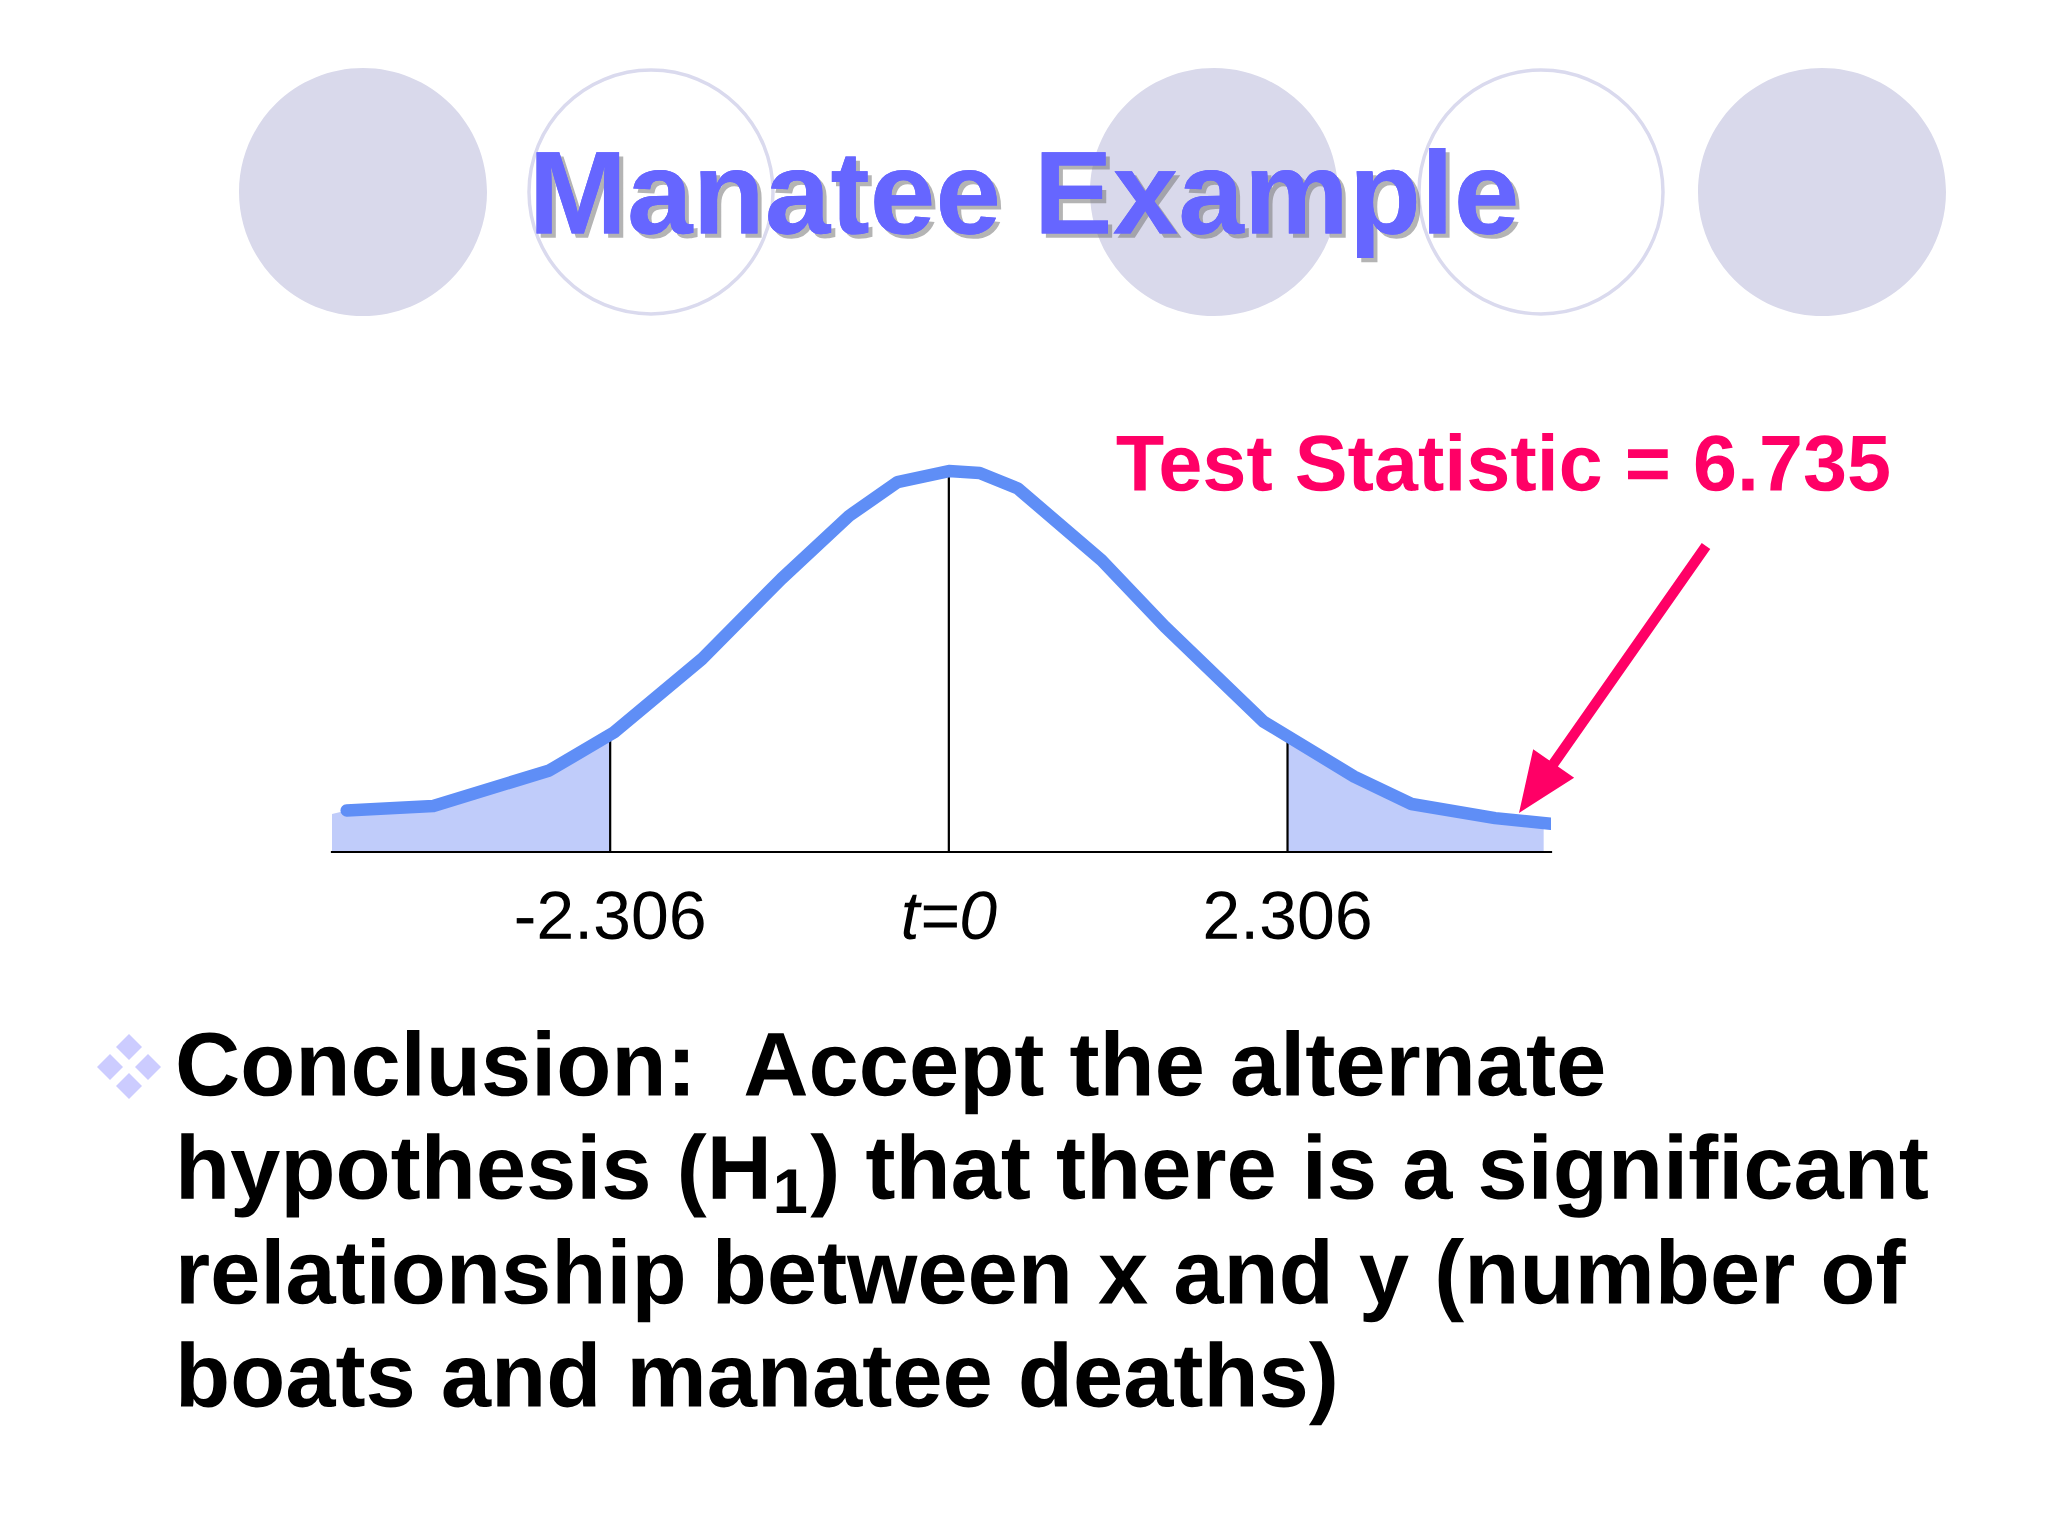  What do you see at coordinates (1028, 205) in the screenshot?
I see `chart-title: Manatee Example` at bounding box center [1028, 205].